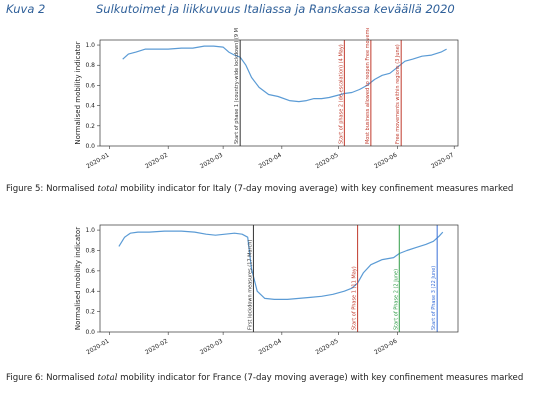 This screenshot has height=402, width=550. Describe the element at coordinates (52, 189) in the screenshot. I see `caption-prefix: Figure 5: Normalised` at that location.